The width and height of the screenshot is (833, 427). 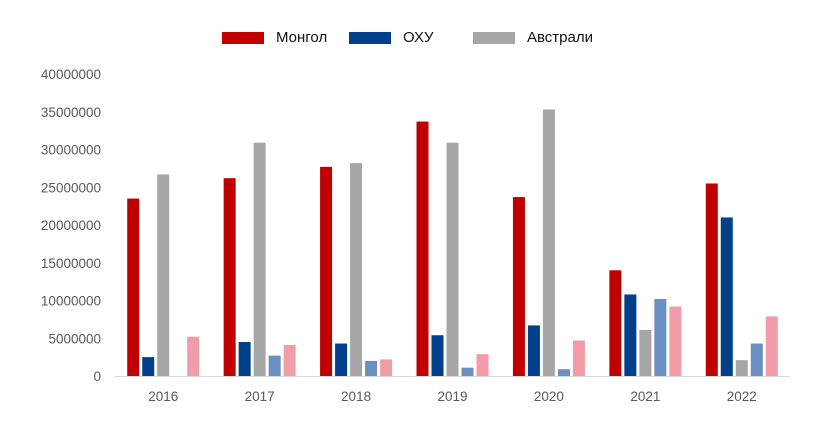 What do you see at coordinates (71, 301) in the screenshot?
I see `y-tick-label: 10000000` at bounding box center [71, 301].